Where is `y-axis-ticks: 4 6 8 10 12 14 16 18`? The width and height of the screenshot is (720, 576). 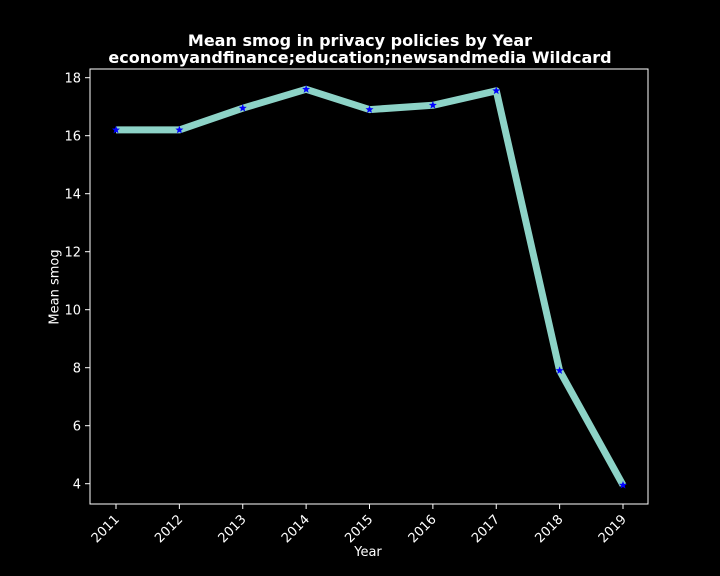
y-axis-ticks: 4 6 8 10 12 14 16 18 is located at coordinates (77, 282).